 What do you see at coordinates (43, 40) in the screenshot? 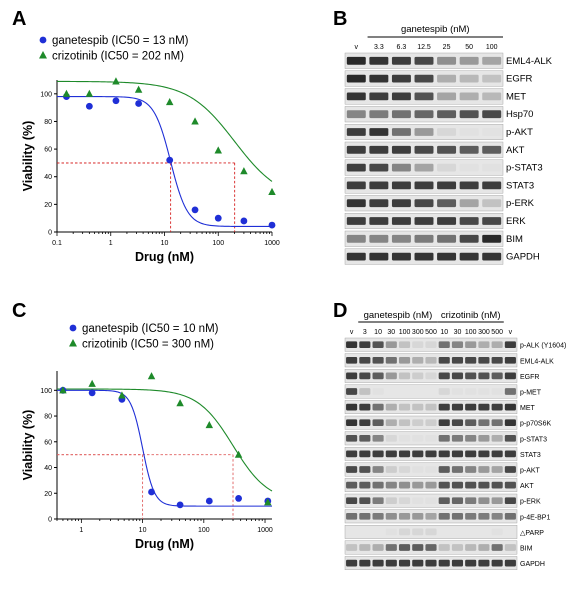
I see `legend-marker-ganetespib` at bounding box center [43, 40].